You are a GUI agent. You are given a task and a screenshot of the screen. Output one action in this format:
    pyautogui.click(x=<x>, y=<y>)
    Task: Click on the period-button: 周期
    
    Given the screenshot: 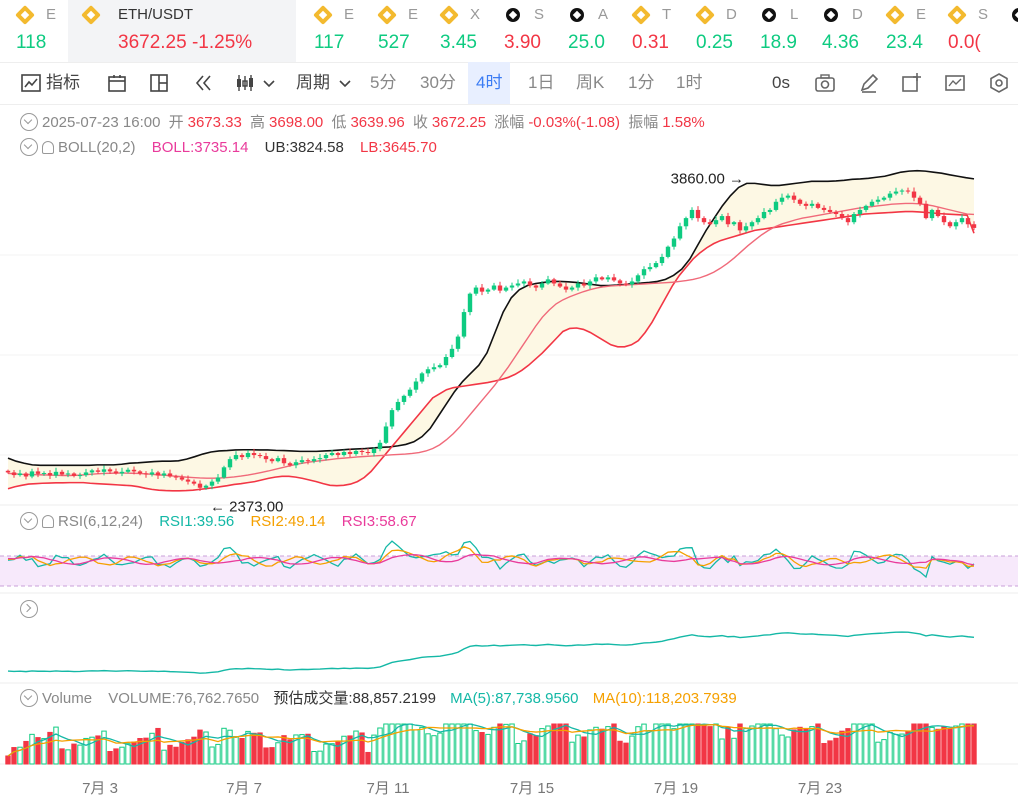 What is the action you would take?
    pyautogui.click(x=313, y=82)
    